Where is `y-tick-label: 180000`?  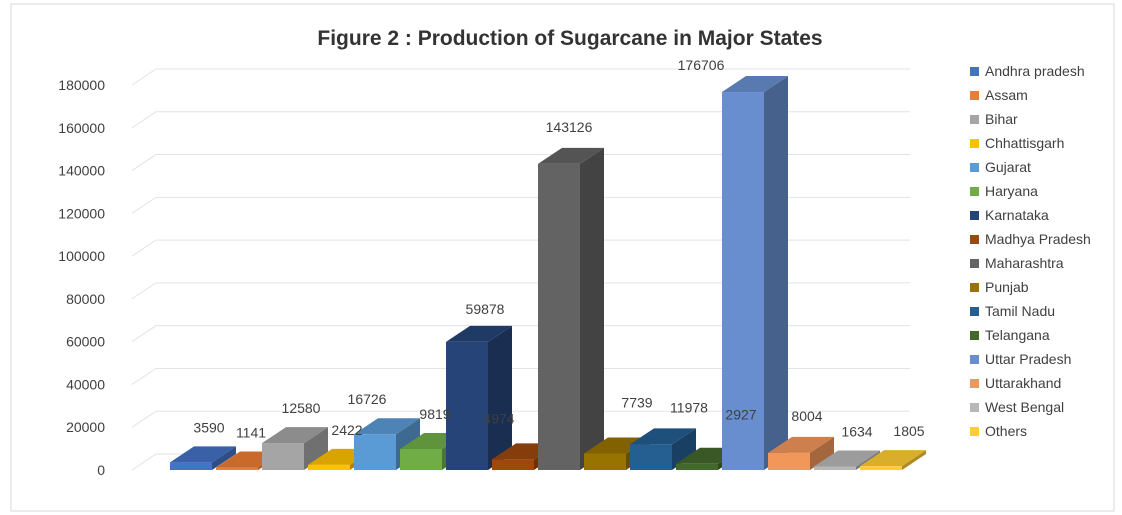 y-tick-label: 180000 is located at coordinates (81, 85).